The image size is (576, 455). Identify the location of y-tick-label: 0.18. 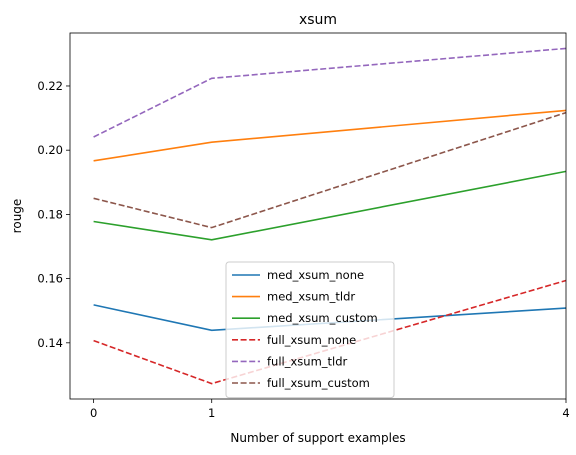
(50, 214).